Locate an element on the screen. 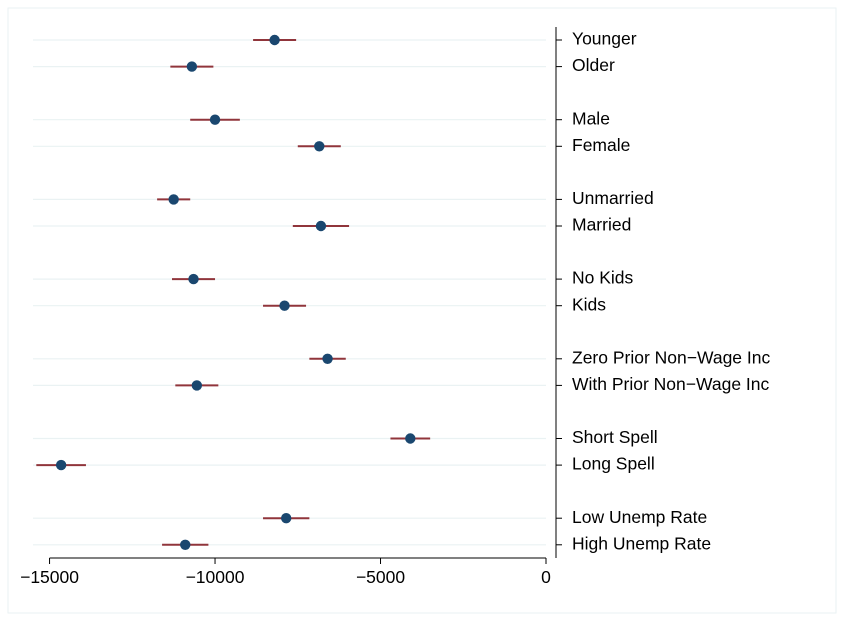 The image size is (844, 617). category-label: Older is located at coordinates (593, 65).